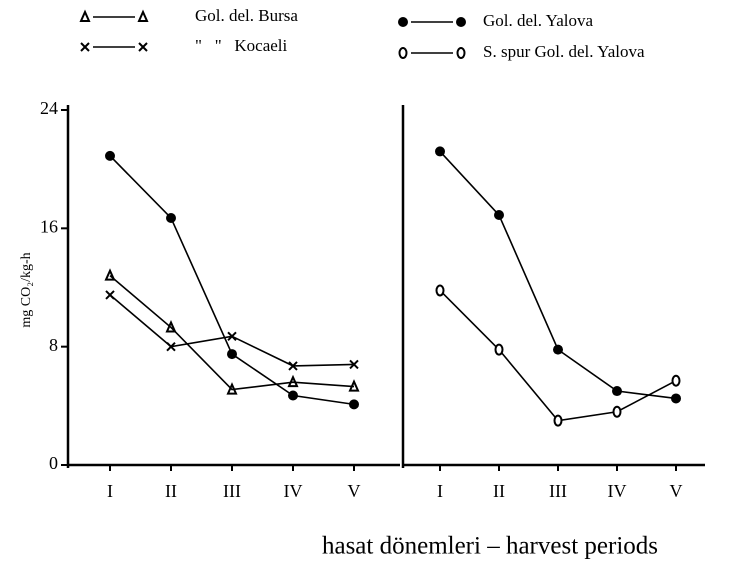  What do you see at coordinates (490, 546) in the screenshot?
I see `x-axis-label: hasat dönemleri – harvest periods` at bounding box center [490, 546].